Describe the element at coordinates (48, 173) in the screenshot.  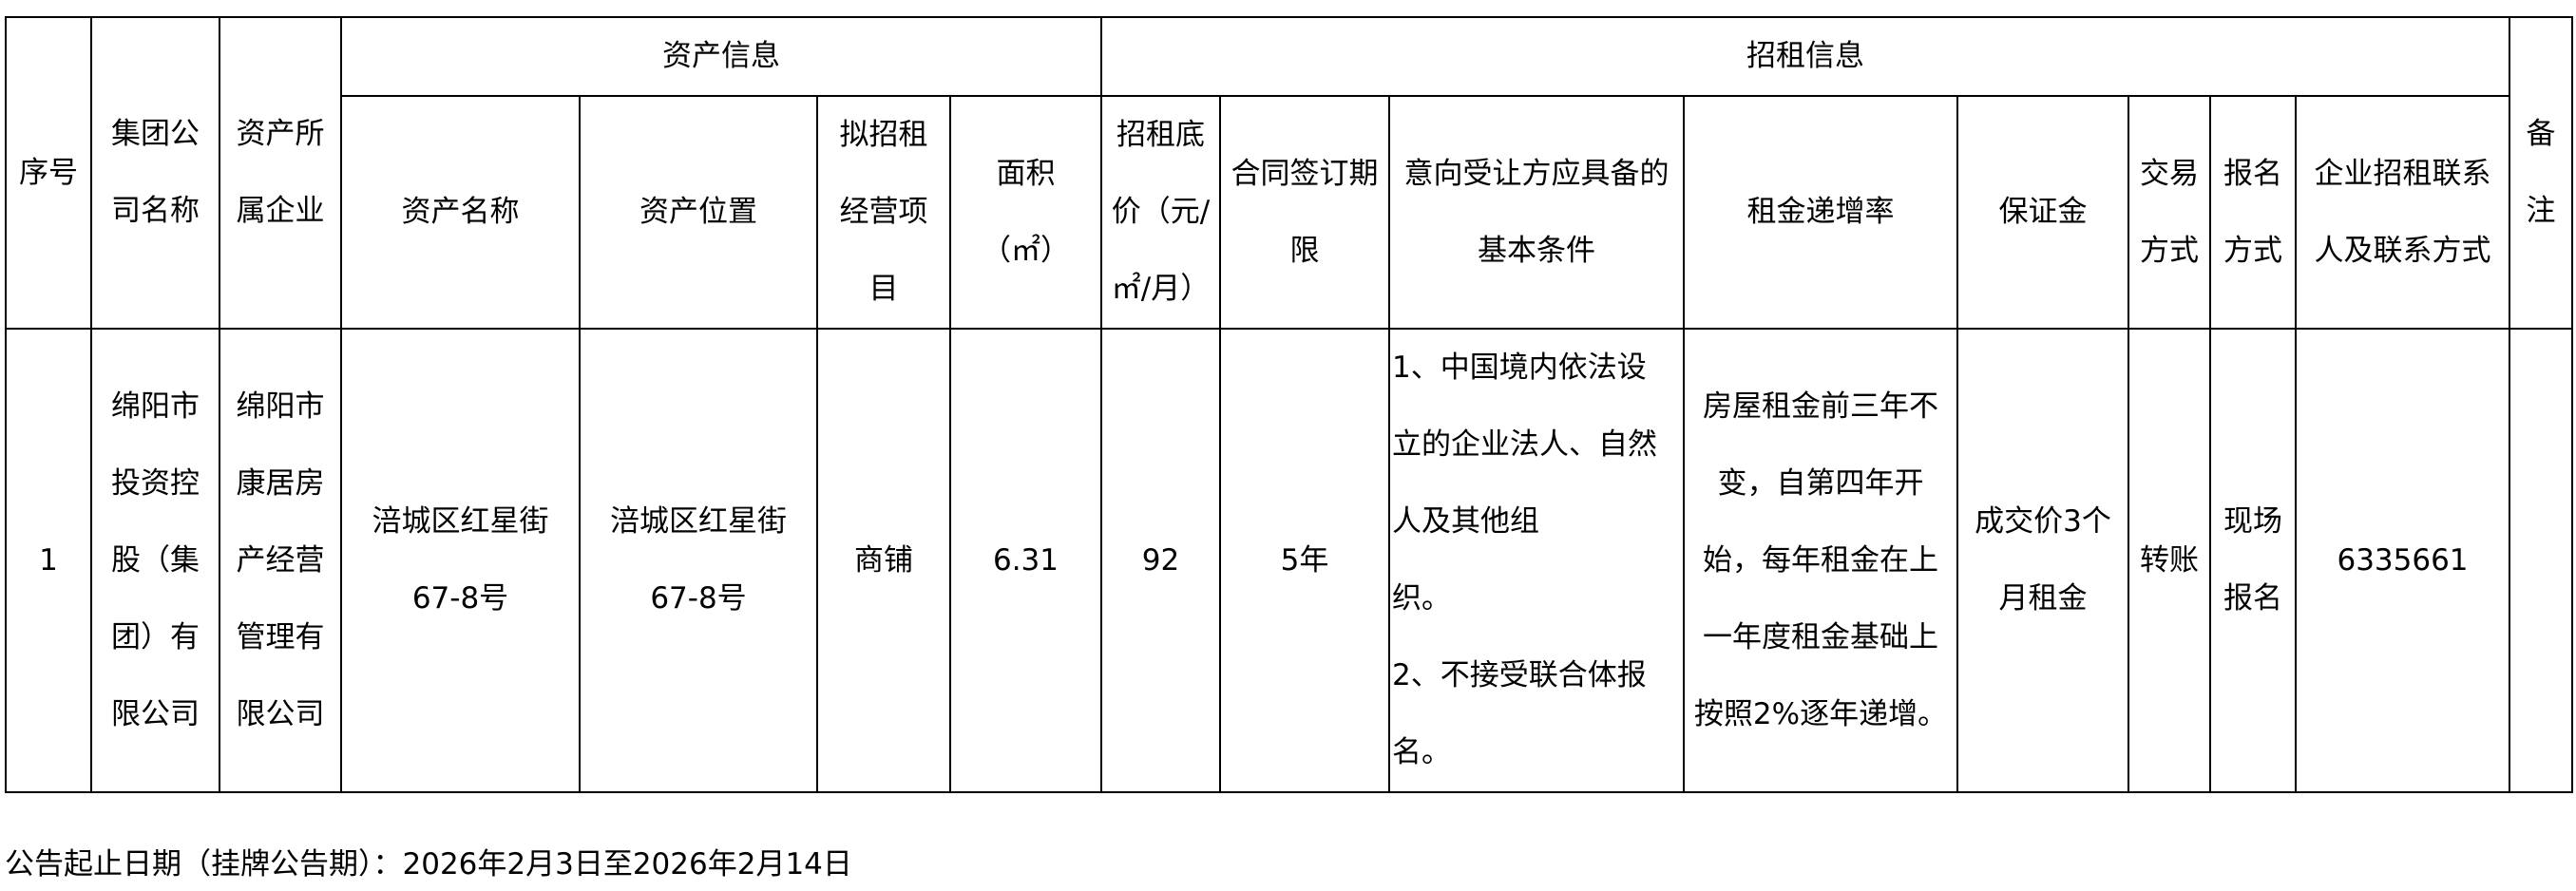
I see `header-seq: 序号` at that location.